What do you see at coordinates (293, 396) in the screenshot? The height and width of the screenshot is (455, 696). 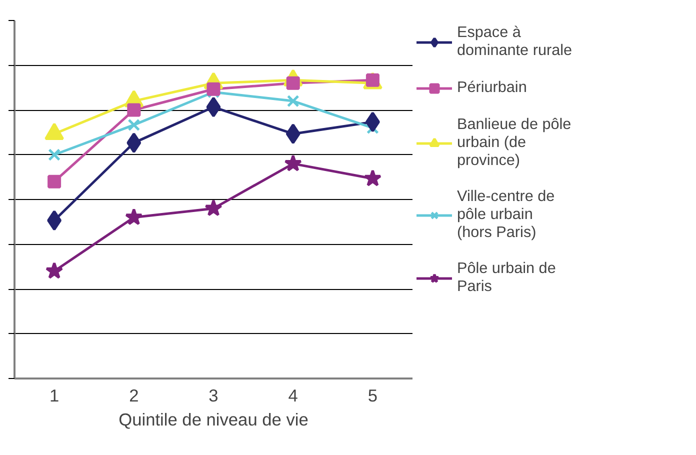 I see `x-tick-label: 4` at bounding box center [293, 396].